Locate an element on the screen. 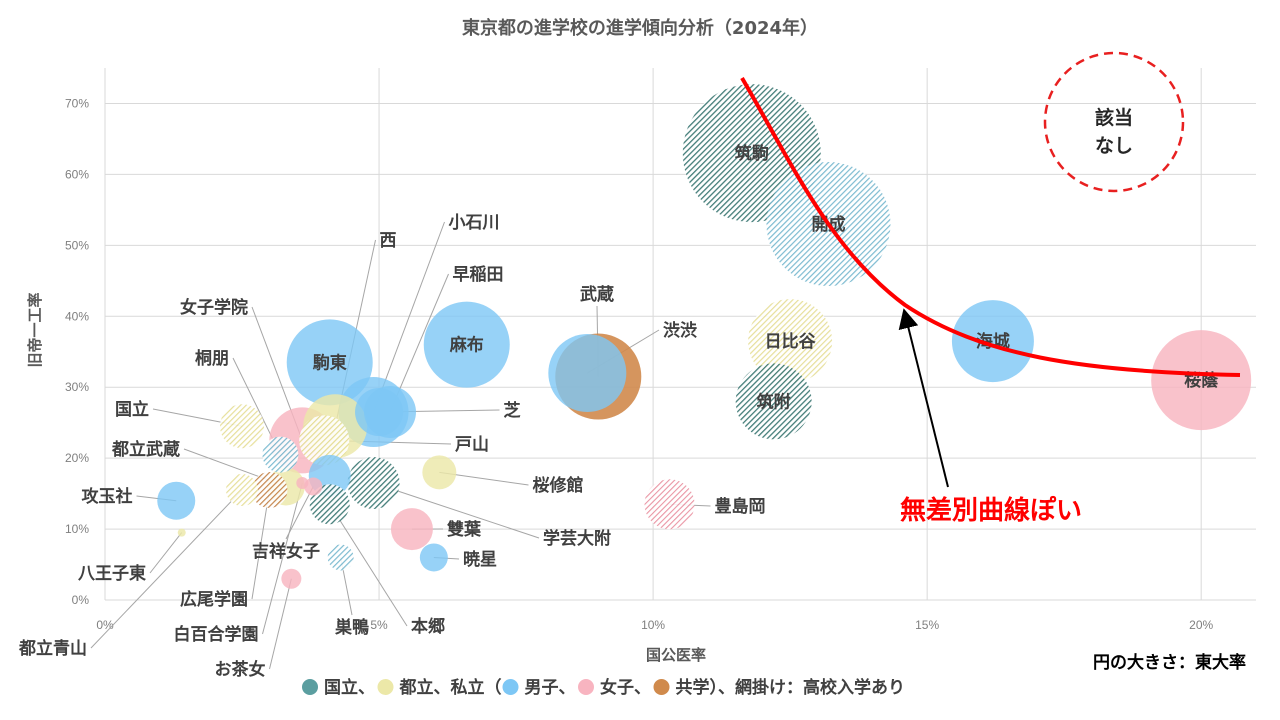  y-tick-label: 60% is located at coordinates (77, 174).